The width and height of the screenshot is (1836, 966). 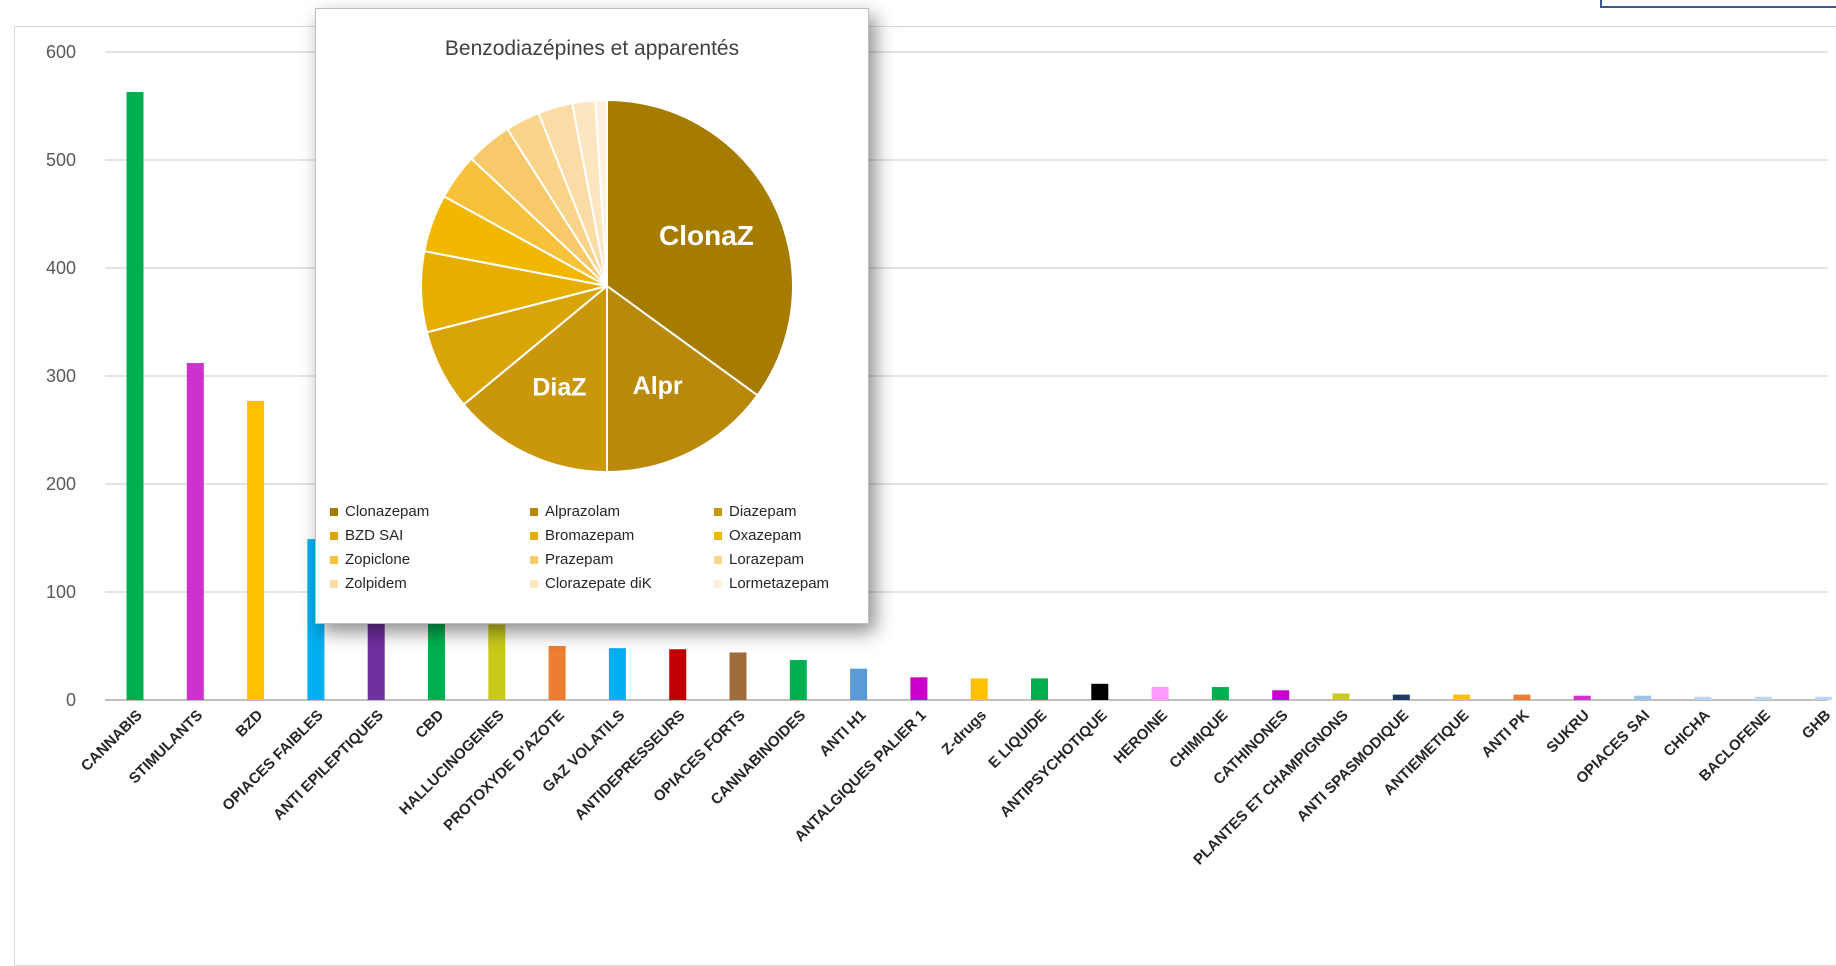 I want to click on legend-label: Lorazepam, so click(x=767, y=559).